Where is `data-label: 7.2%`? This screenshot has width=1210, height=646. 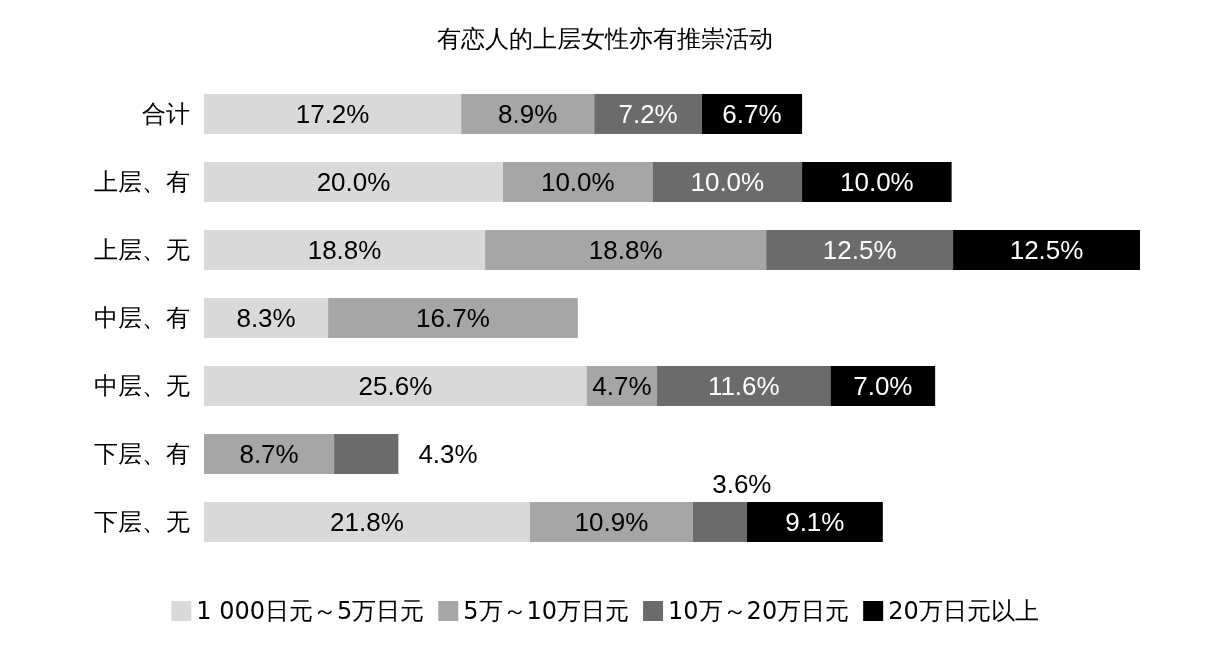
data-label: 7.2% is located at coordinates (648, 114).